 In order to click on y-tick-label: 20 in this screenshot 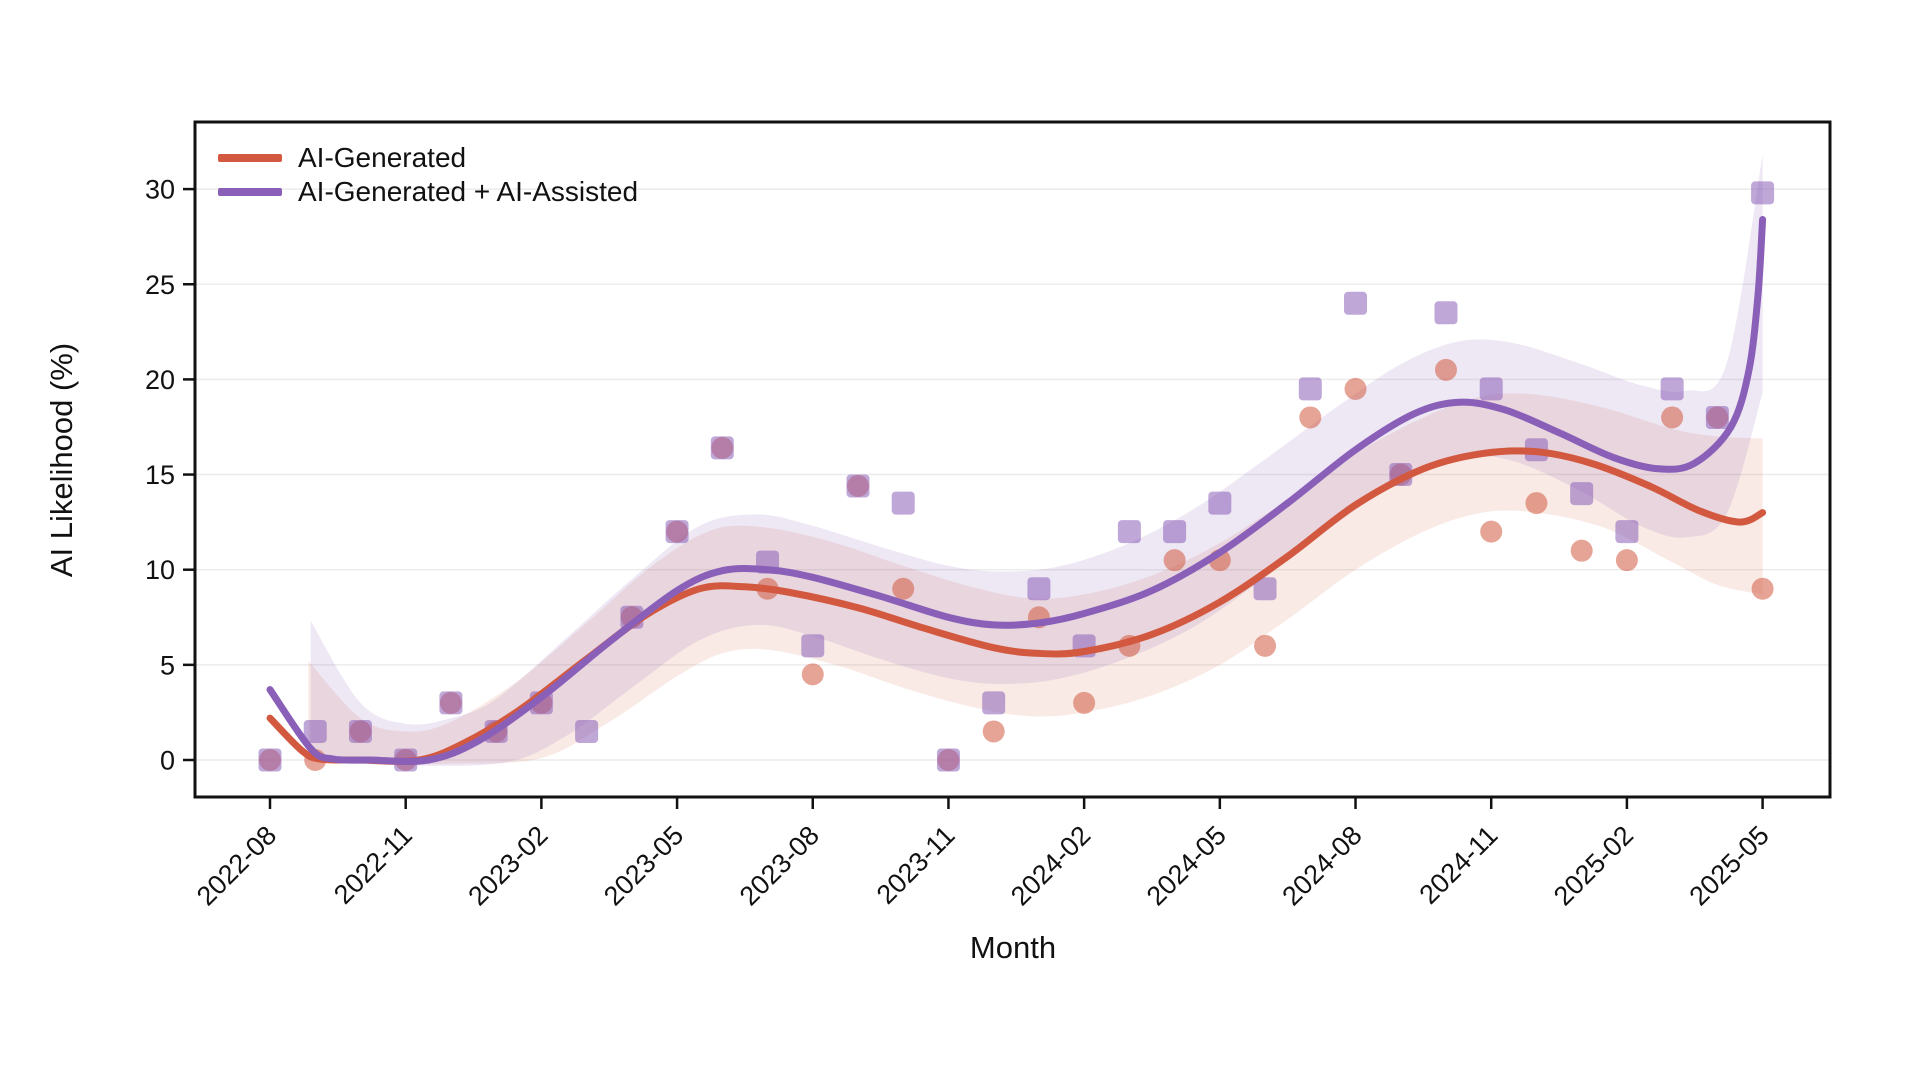, I will do `click(160, 380)`.